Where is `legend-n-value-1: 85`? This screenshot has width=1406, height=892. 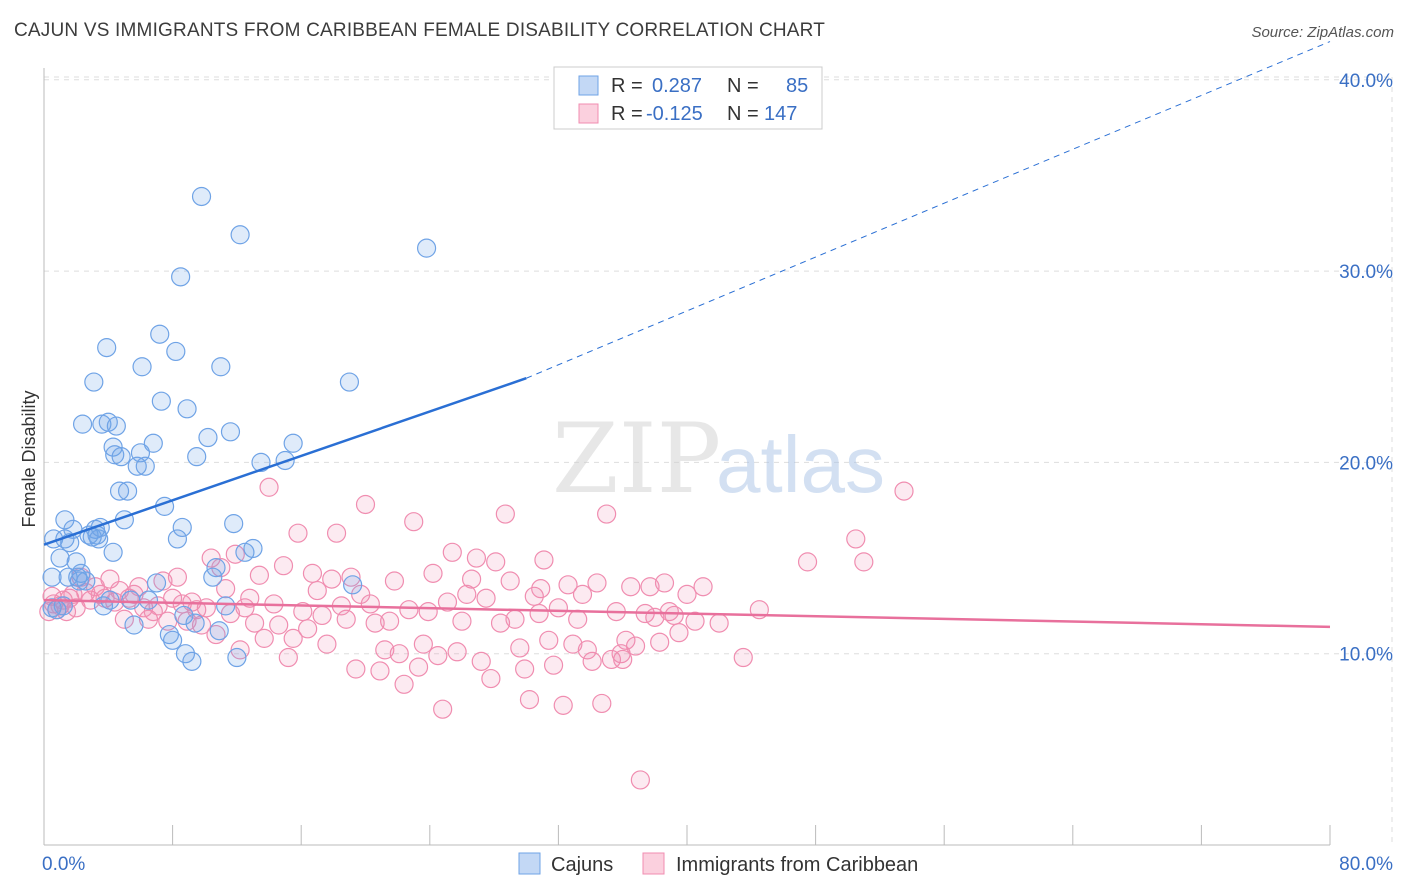
legend-n-value-1: 85 is located at coordinates (797, 86).